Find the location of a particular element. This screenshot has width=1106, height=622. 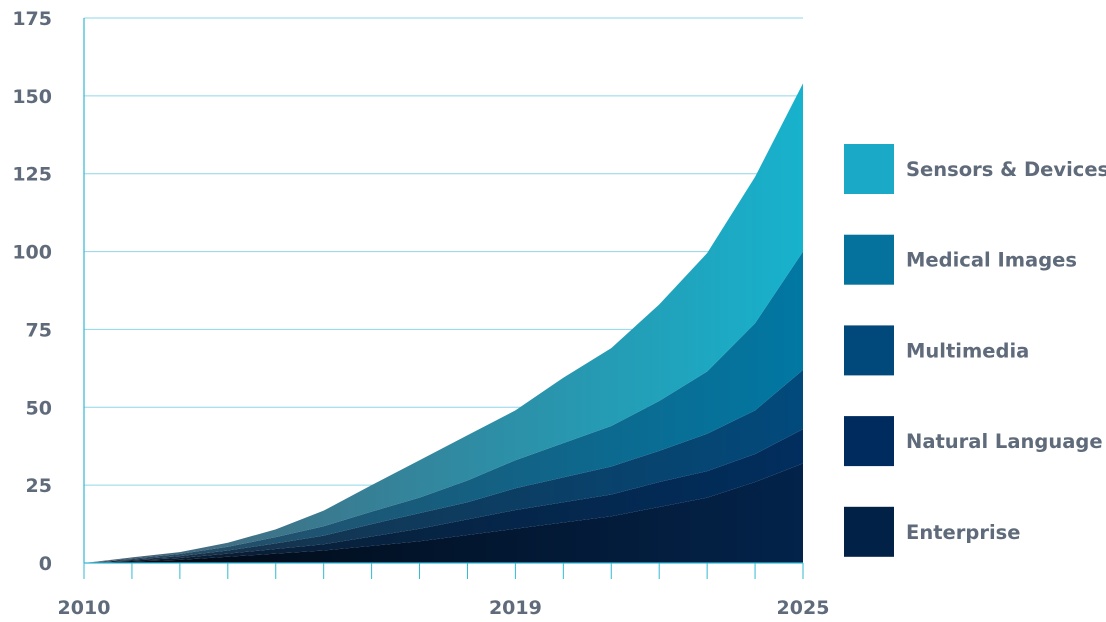

legend-item-enterprise: Enterprise is located at coordinates (932, 531).